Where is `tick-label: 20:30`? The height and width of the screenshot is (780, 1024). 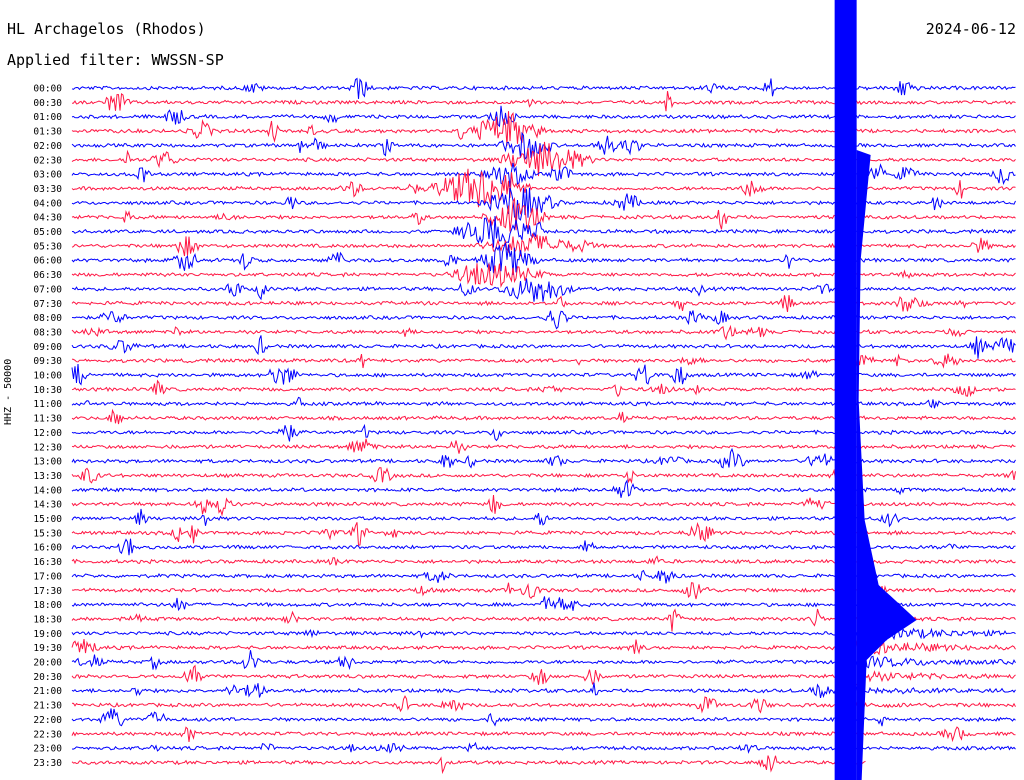
tick-label: 20:30 is located at coordinates (47, 677).